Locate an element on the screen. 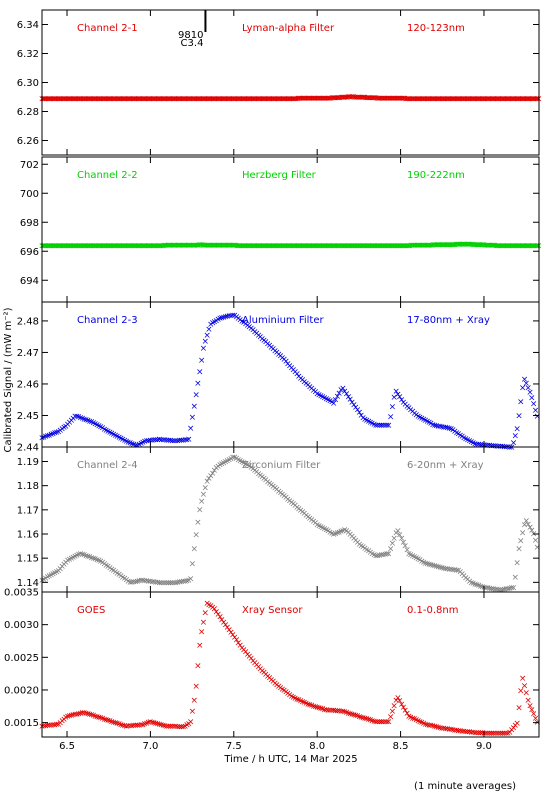 This screenshot has width=550, height=800. event-label-class: C3.4 is located at coordinates (192, 43).